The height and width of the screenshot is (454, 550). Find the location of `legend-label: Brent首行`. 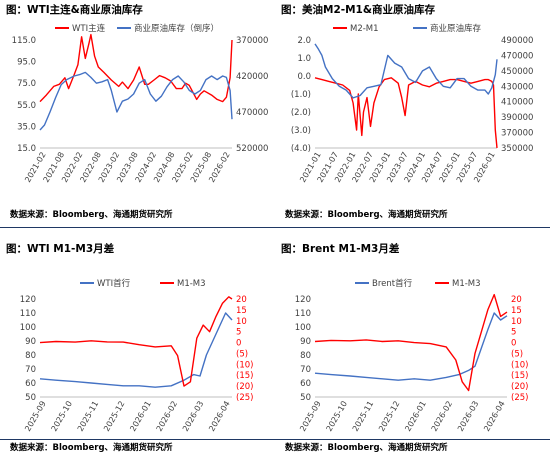

legend-label: Brent首行 is located at coordinates (392, 283).